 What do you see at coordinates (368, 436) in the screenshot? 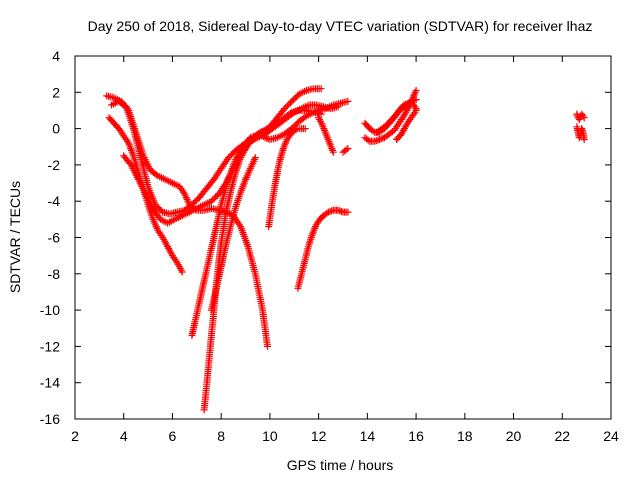
I see `x-tick-label: 14` at bounding box center [368, 436].